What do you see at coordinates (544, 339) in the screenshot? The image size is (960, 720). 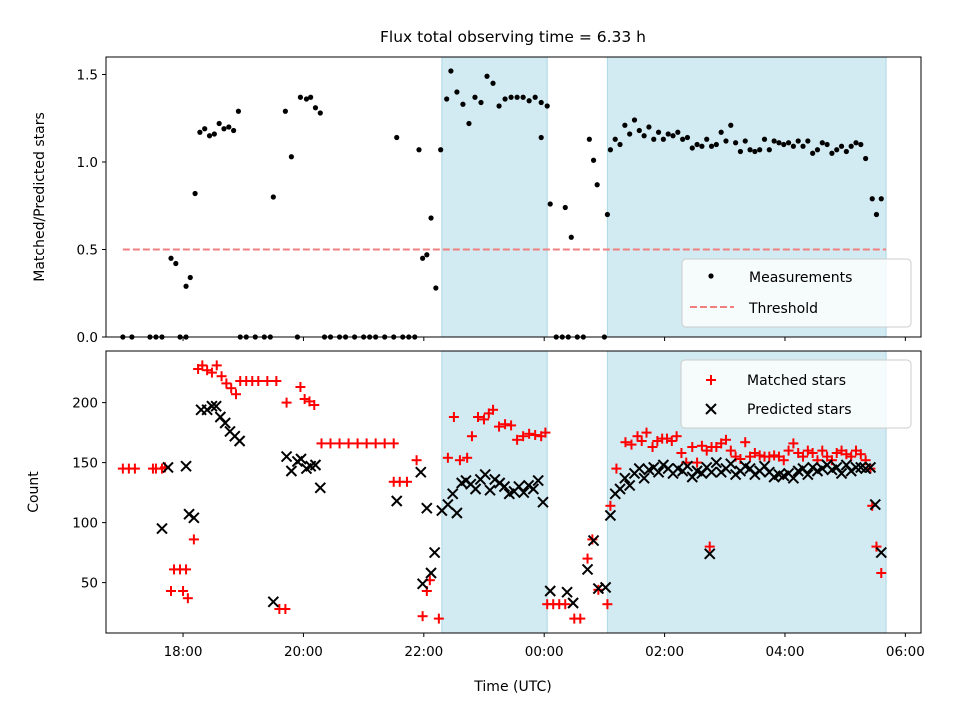 I see `top-panel-x-ticks` at bounding box center [544, 339].